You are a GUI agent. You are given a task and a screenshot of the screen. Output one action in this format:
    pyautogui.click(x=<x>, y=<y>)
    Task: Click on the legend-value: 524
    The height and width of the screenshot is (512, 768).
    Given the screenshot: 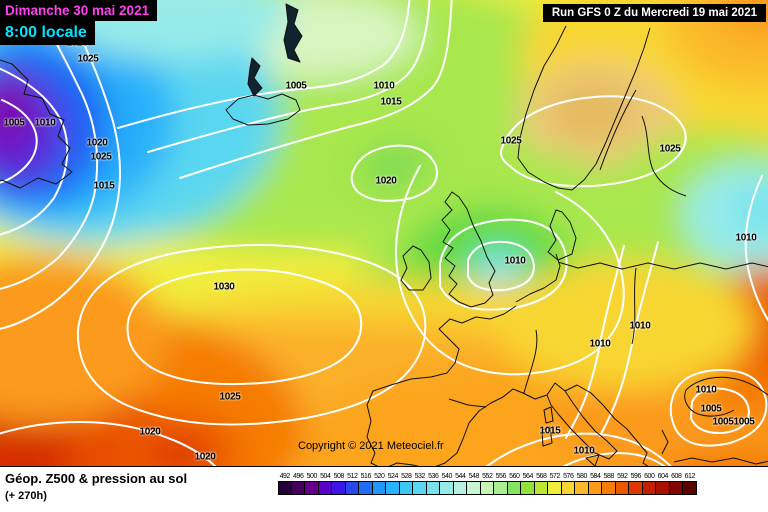 What is the action you would take?
    pyautogui.click(x=393, y=476)
    